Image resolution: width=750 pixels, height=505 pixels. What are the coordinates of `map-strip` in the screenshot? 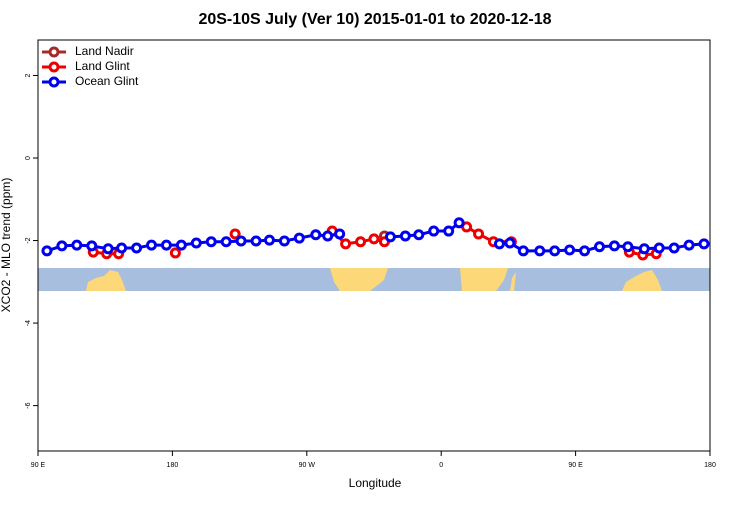 It's located at (374, 279).